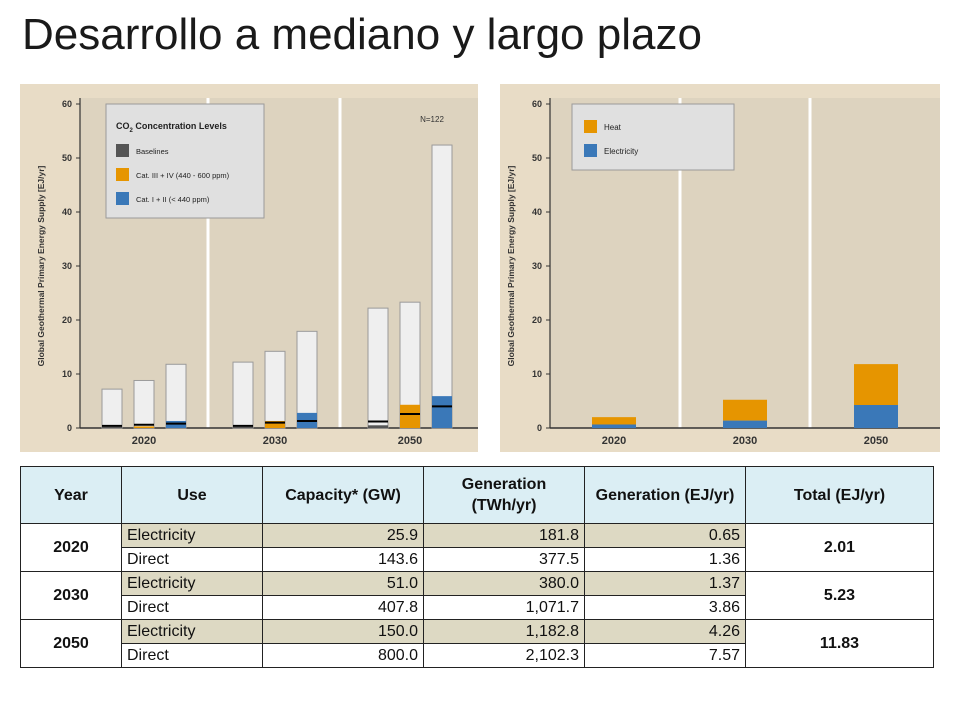 The height and width of the screenshot is (720, 960). What do you see at coordinates (343, 607) in the screenshot?
I see `capacity-cell: 407.8` at bounding box center [343, 607].